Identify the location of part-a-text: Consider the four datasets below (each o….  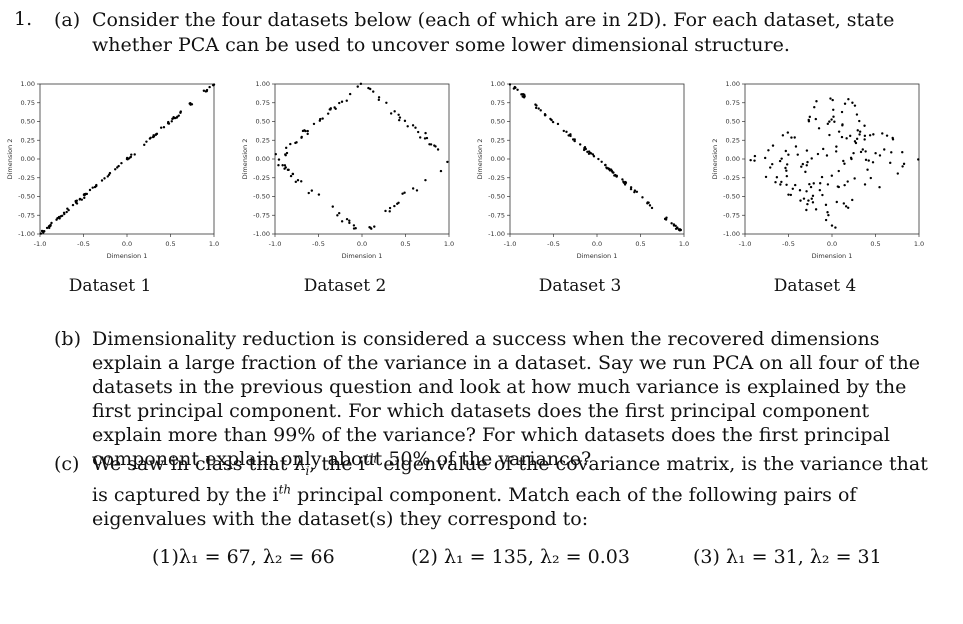
(493, 32).